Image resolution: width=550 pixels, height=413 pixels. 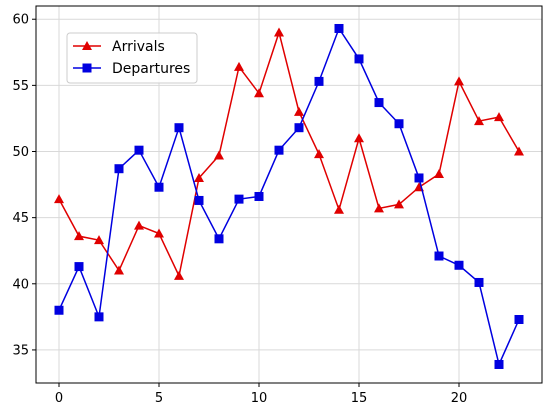 What do you see at coordinates (20, 86) in the screenshot?
I see `y-tick-label: 55` at bounding box center [20, 86].